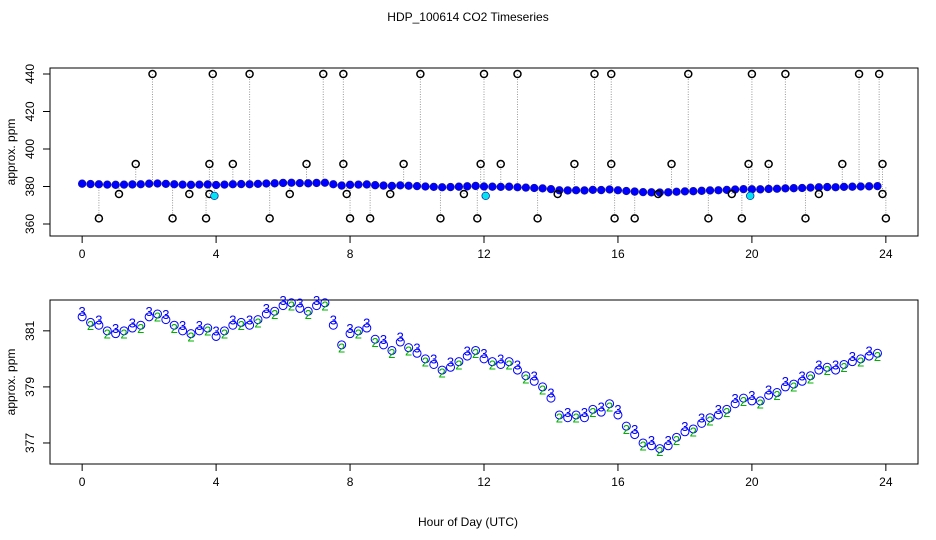 The image size is (936, 540). What do you see at coordinates (30, 387) in the screenshot?
I see `y-tick-label: 379` at bounding box center [30, 387].